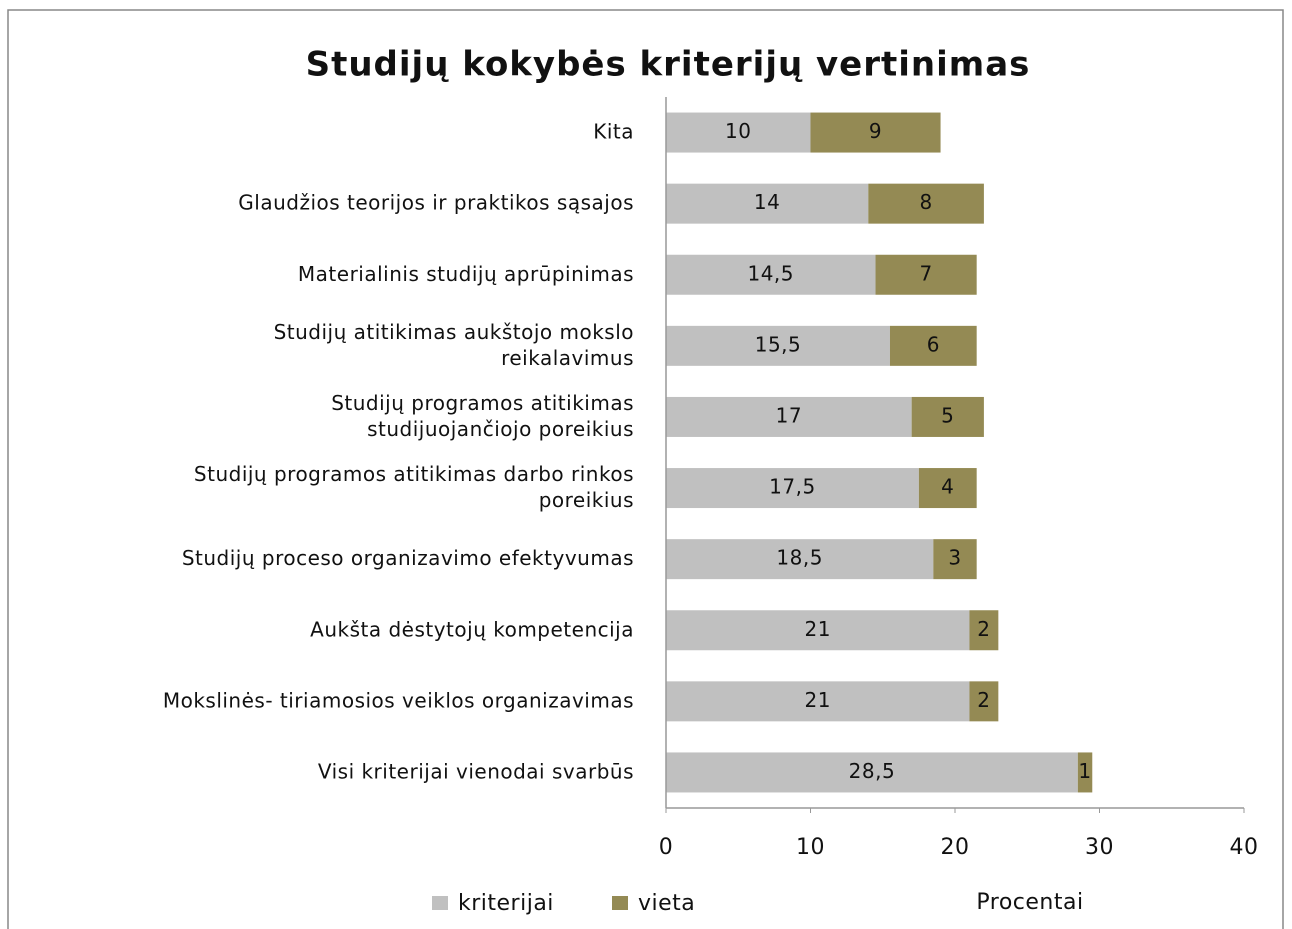 The image size is (1292, 929). I want to click on data-label: 7, so click(925, 273).